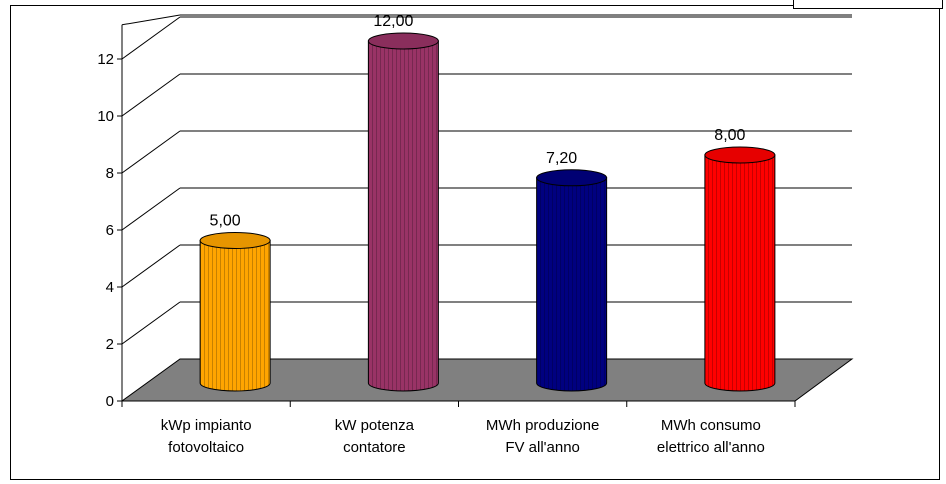  I want to click on y-tick-label: 10, so click(105, 116).